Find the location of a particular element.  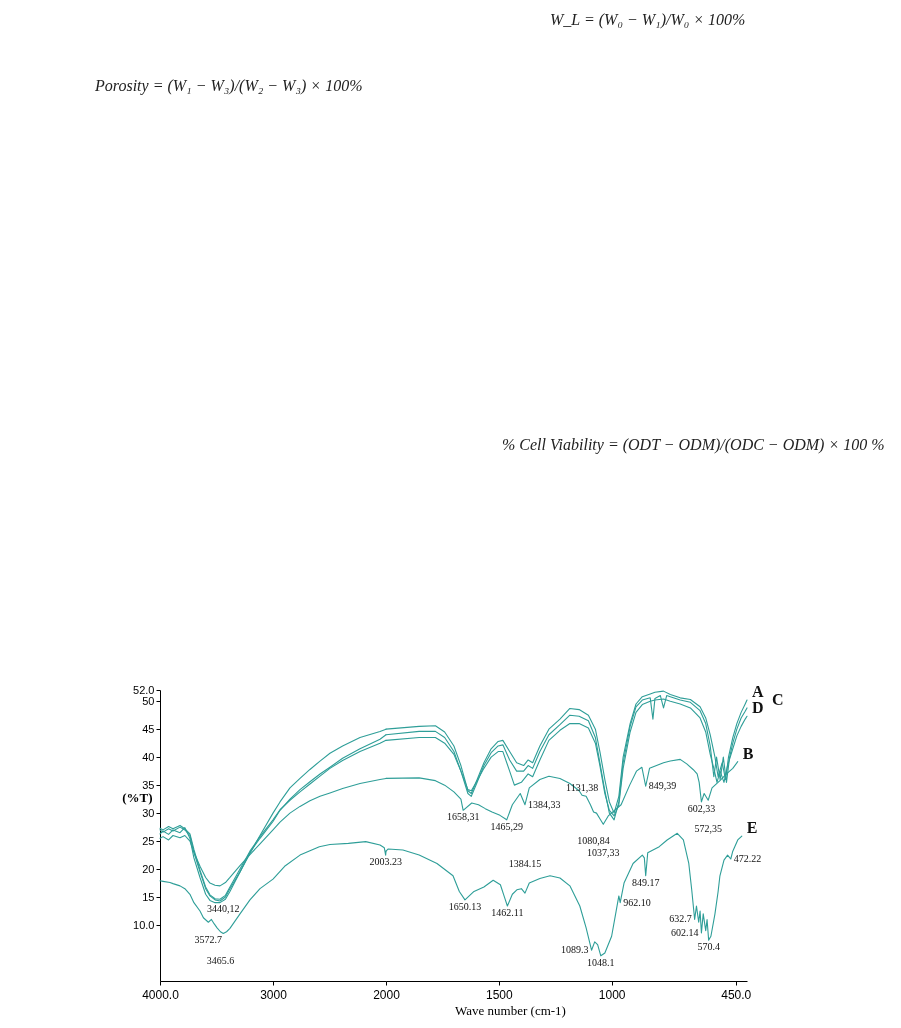

annotation: 1465,29 is located at coordinates (506, 826).